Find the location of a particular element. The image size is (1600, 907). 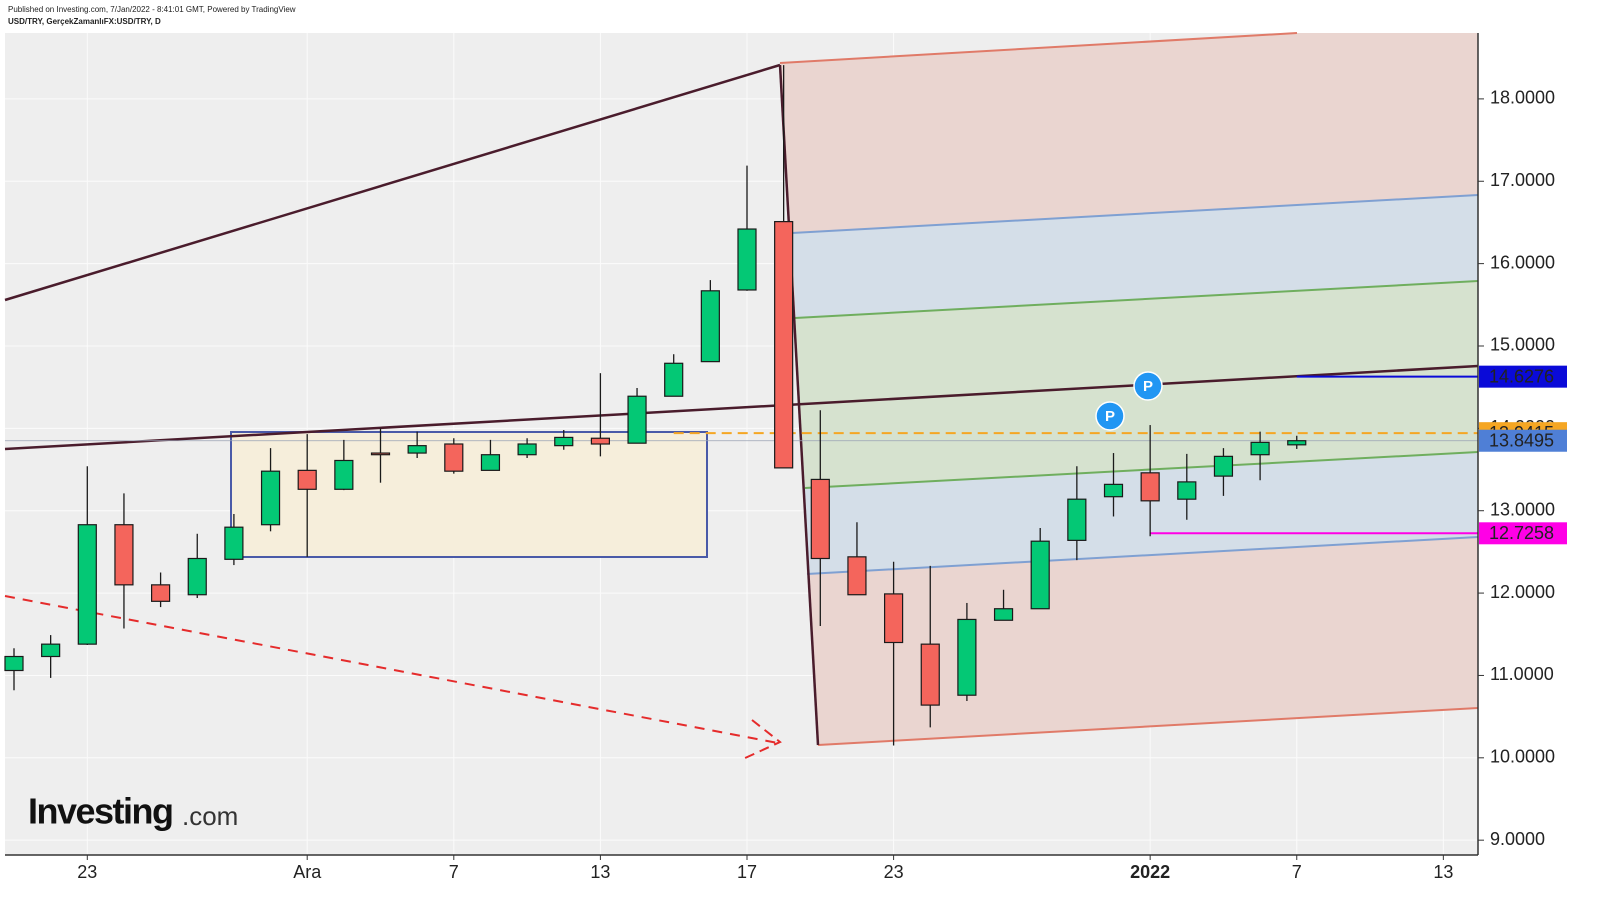

y-tick-label: 9.0000 is located at coordinates (1517, 839).